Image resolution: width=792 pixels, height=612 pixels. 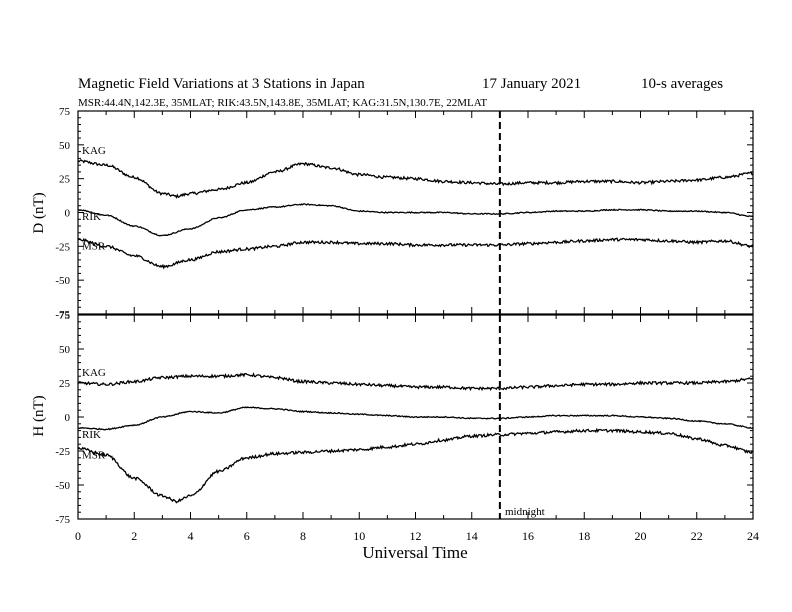 I want to click on series-line-kag-h, so click(x=415, y=382).